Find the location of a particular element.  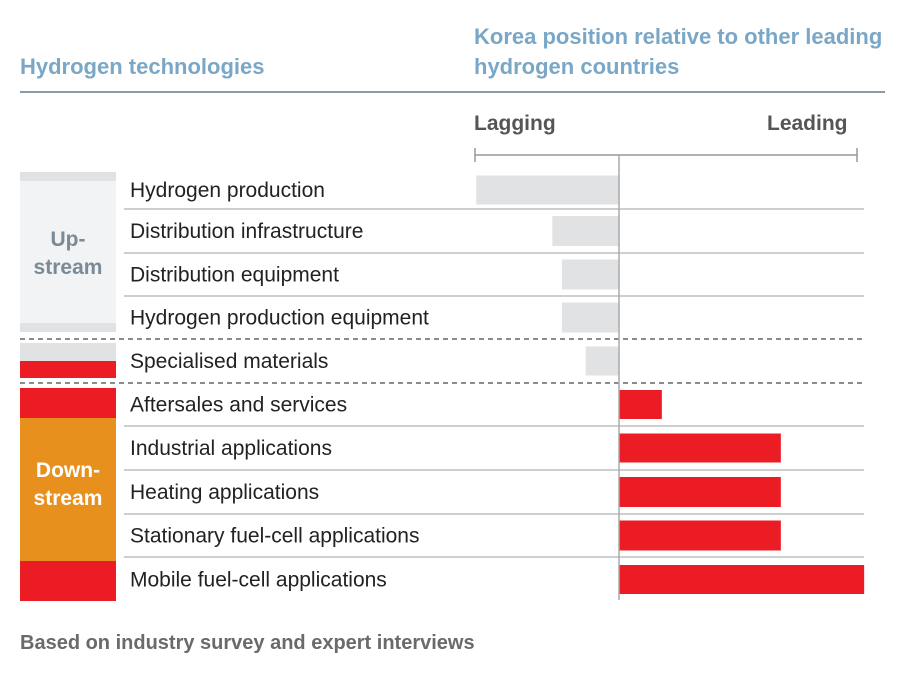

downstream-red-bottom is located at coordinates (68, 581).